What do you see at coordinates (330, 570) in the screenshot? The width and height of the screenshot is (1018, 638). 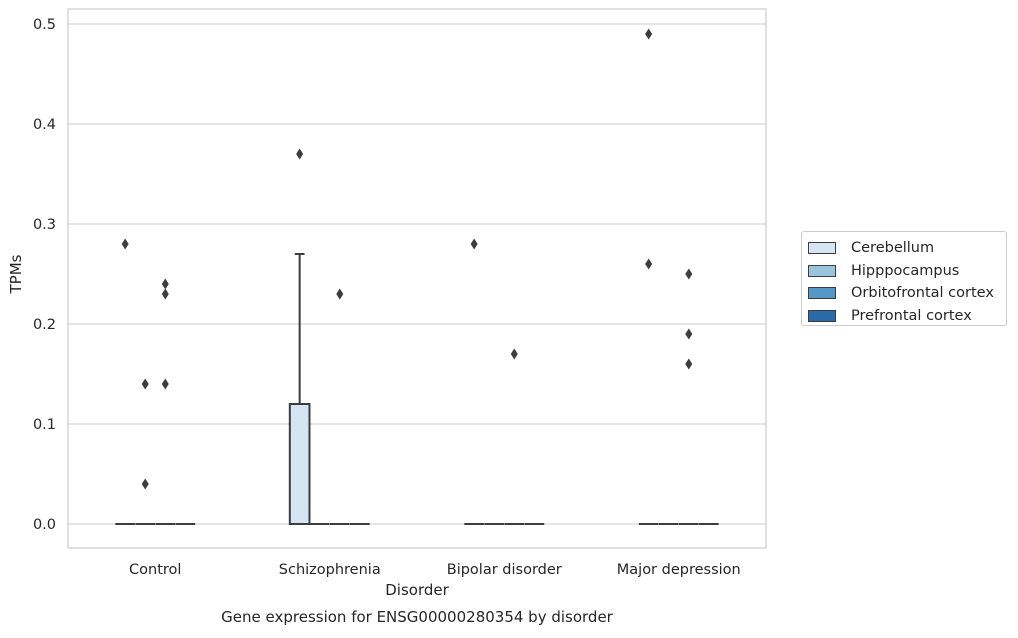 I see `x-tick-label: Schizophrenia` at bounding box center [330, 570].